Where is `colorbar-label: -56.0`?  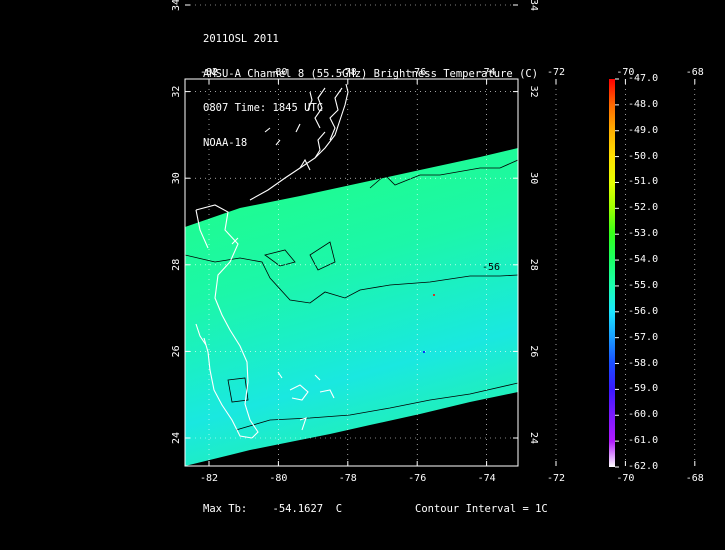
colorbar-label: -56.0 is located at coordinates (643, 311).